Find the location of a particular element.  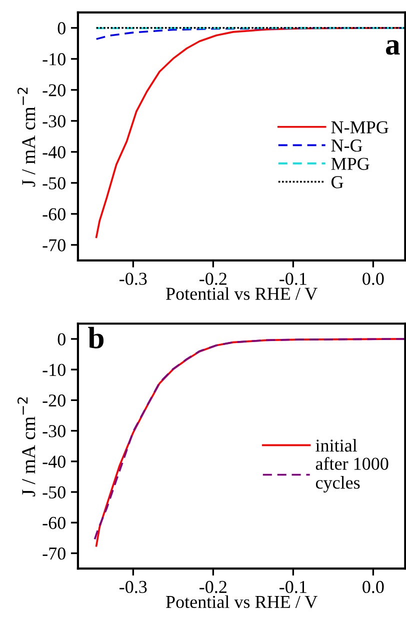

legend-label: after 1000 cycles is located at coordinates (352, 474).